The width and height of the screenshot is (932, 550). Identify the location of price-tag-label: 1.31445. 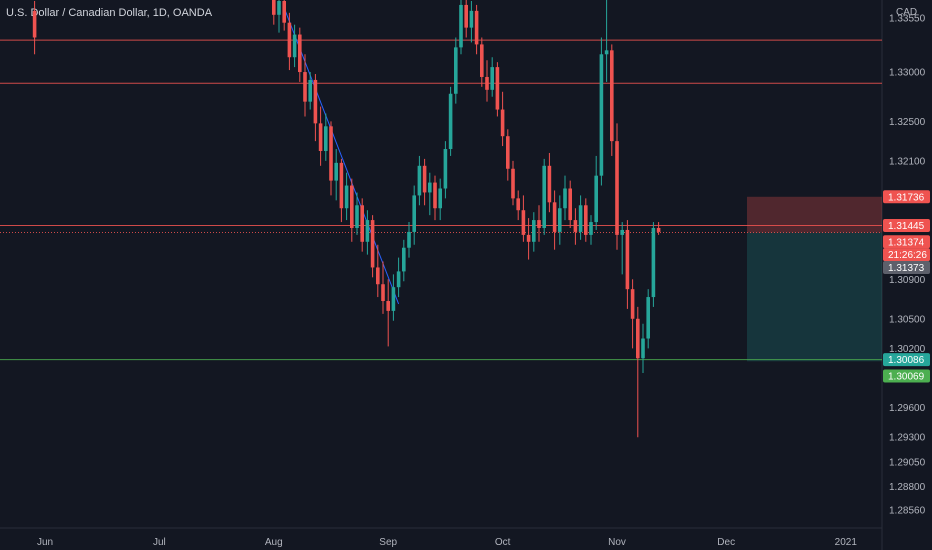
(906, 226).